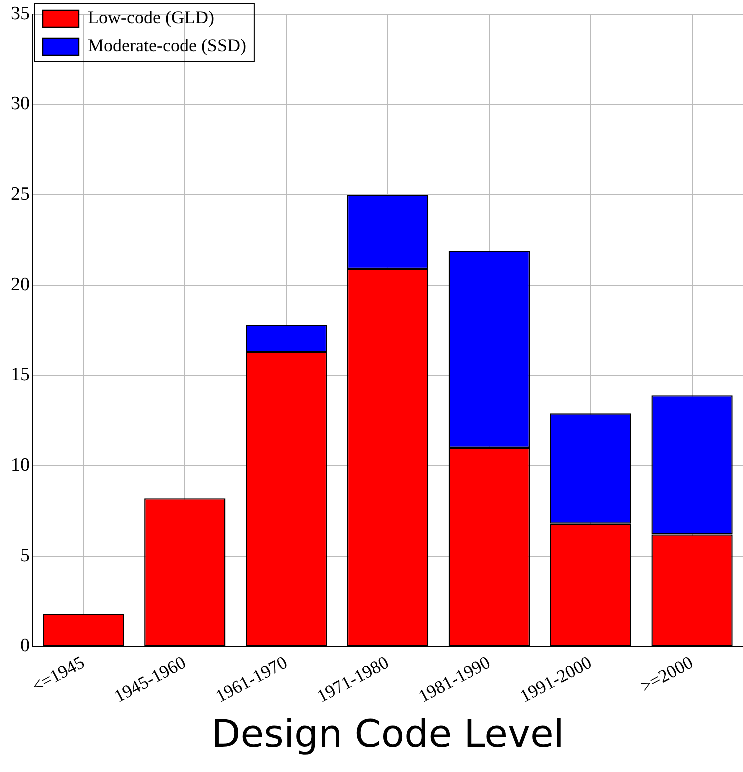 The image size is (743, 772). Describe the element at coordinates (25, 555) in the screenshot. I see `y-tick-label: 5` at that location.